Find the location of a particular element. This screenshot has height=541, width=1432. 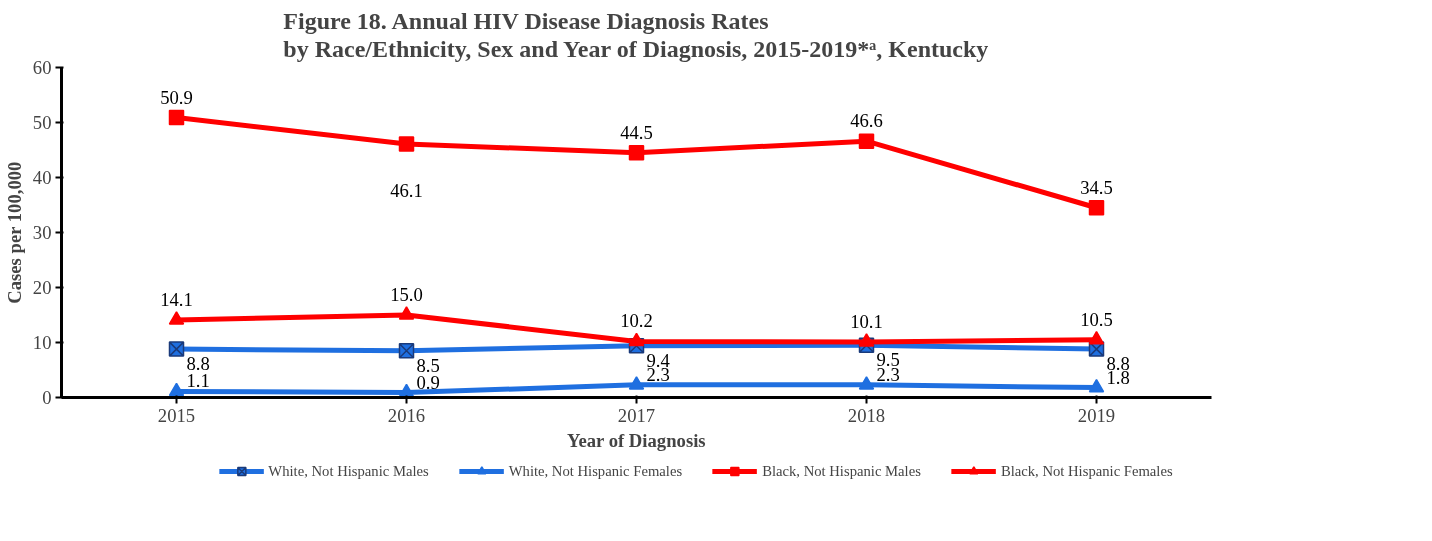

x-tick-label: 2019 is located at coordinates (1096, 415).